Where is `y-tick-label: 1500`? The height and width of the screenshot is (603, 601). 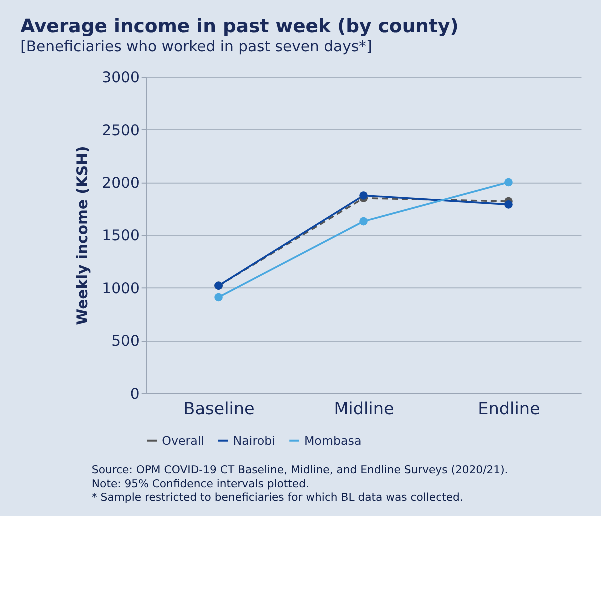 y-tick-label: 1500 is located at coordinates (121, 236).